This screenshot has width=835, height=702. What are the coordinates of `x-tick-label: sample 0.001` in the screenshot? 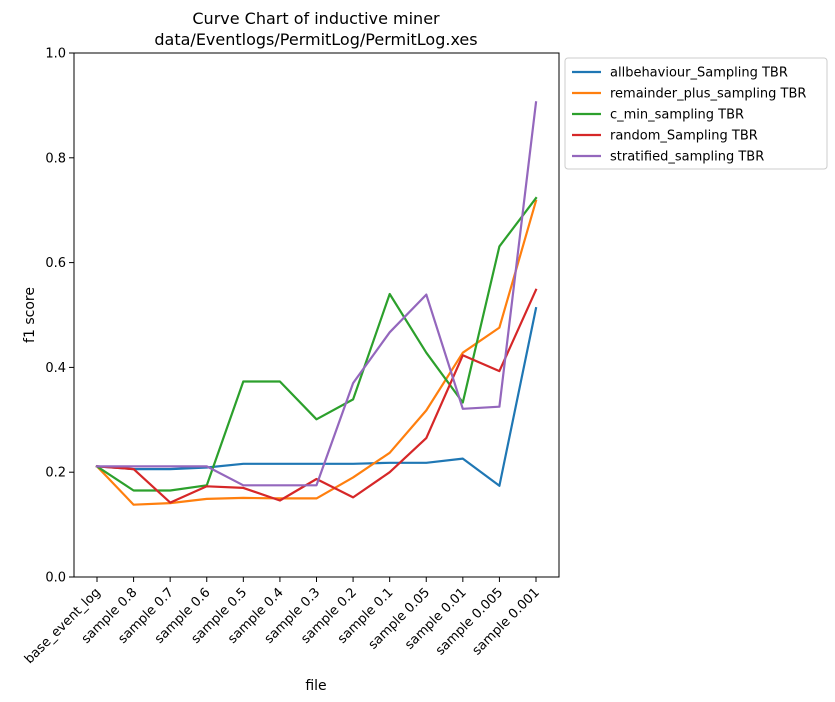 It's located at (506, 621).